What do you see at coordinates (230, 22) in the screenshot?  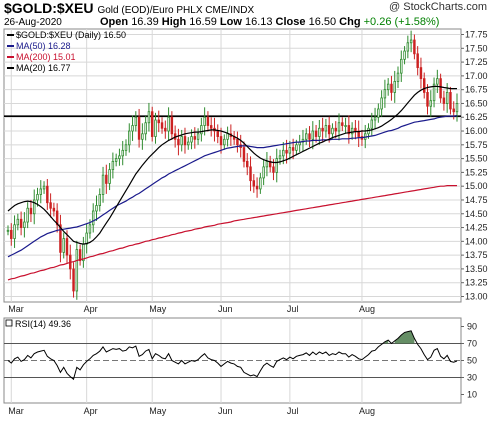 I see `low-label: Low` at bounding box center [230, 22].